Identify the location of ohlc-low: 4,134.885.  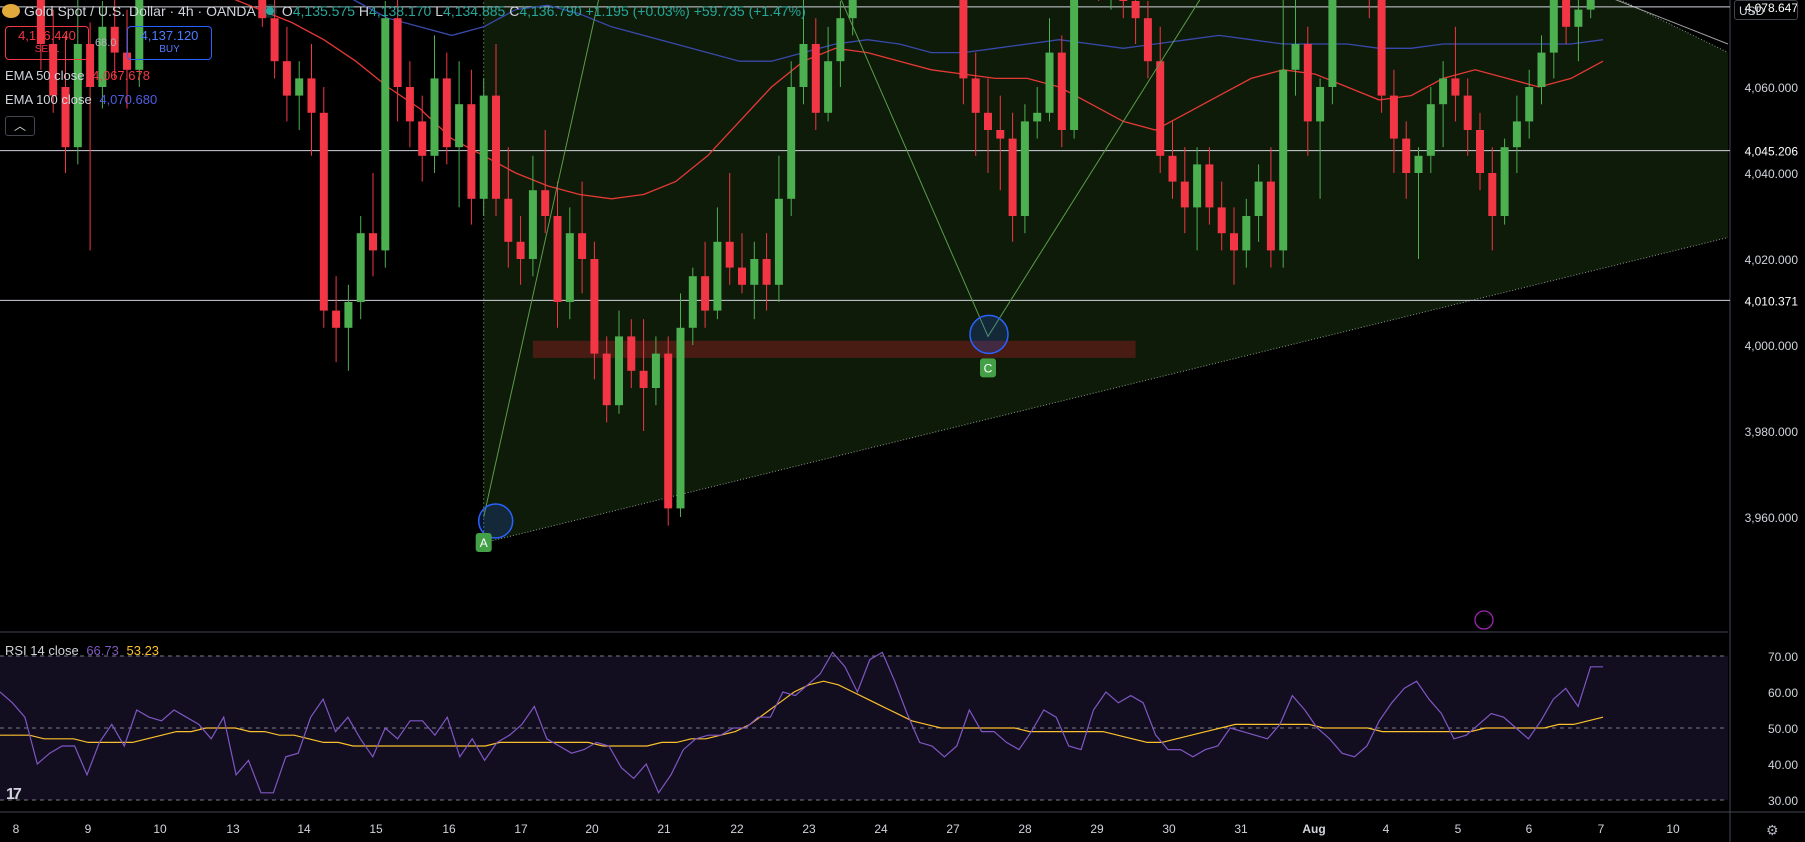
(474, 11).